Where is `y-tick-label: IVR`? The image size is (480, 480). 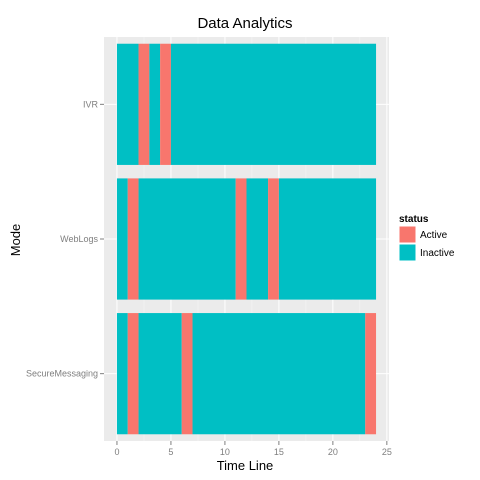 y-tick-label: IVR is located at coordinates (91, 104).